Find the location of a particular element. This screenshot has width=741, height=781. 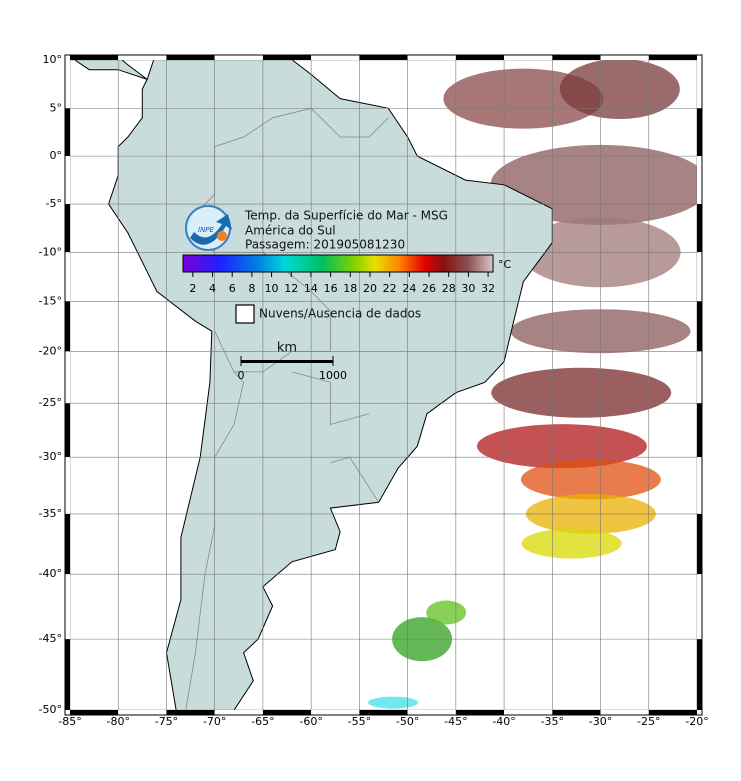

lat-tick-label: -25° is located at coordinates (50, 402).